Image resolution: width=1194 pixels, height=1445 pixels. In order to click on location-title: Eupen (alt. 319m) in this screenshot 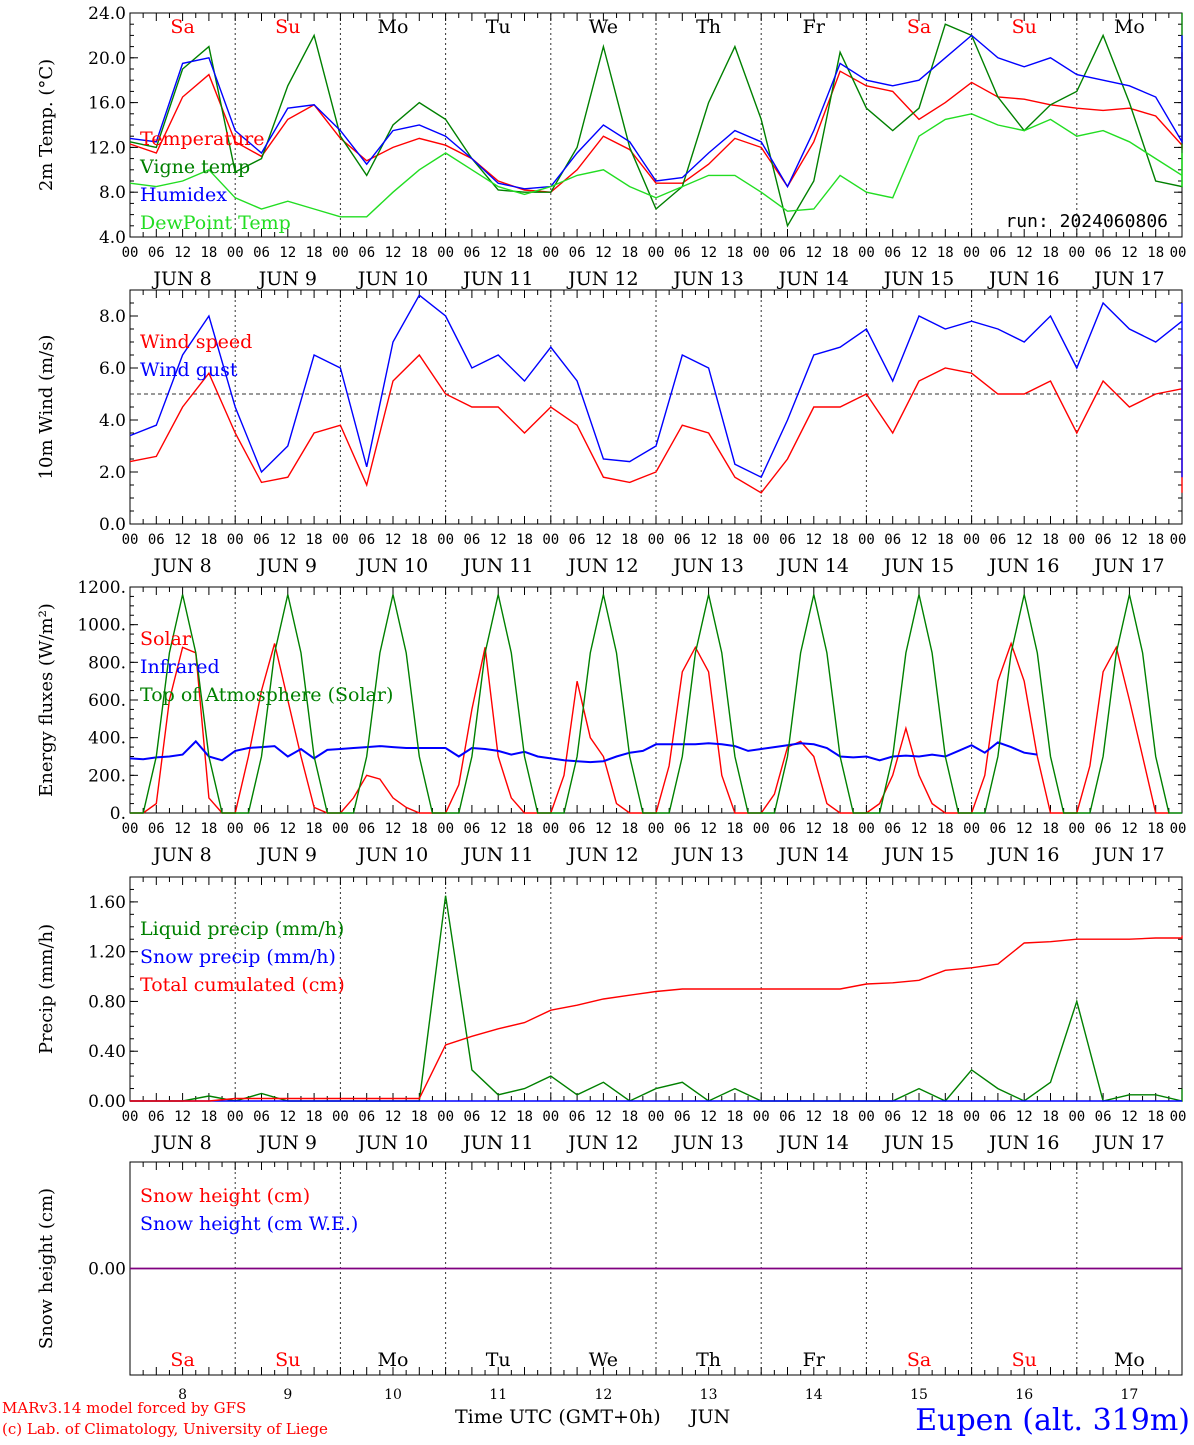, I will do `click(1052, 1420)`.